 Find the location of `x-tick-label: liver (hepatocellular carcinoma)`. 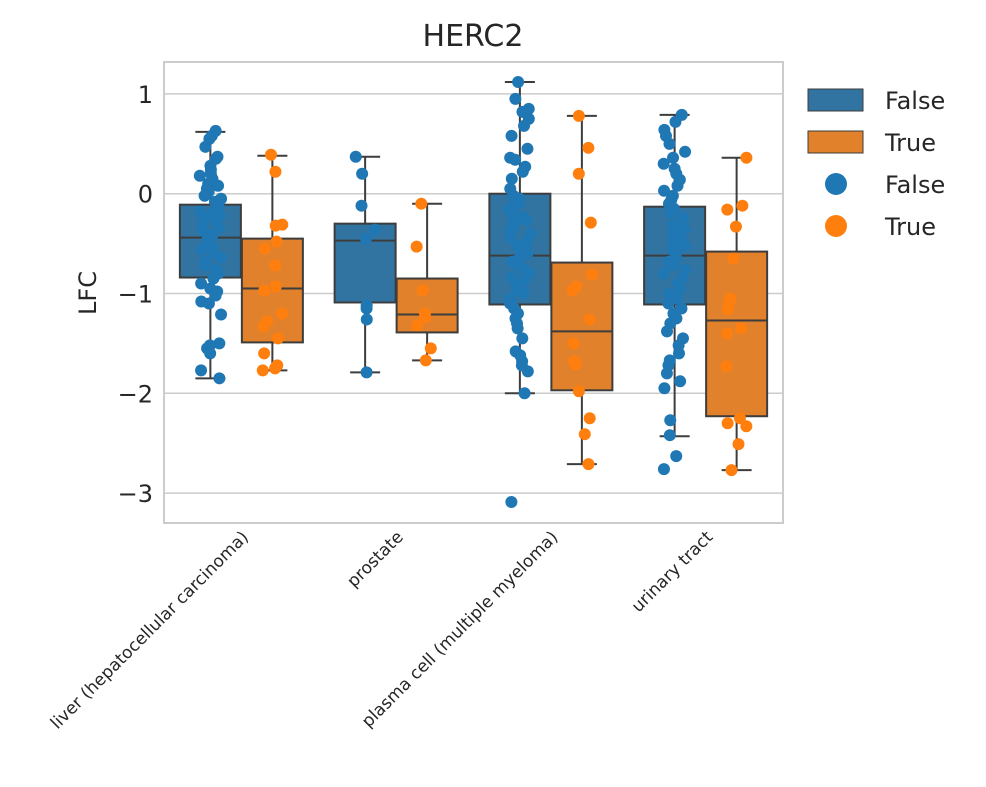

x-tick-label: liver (hepatocellular carcinoma) is located at coordinates (150, 630).